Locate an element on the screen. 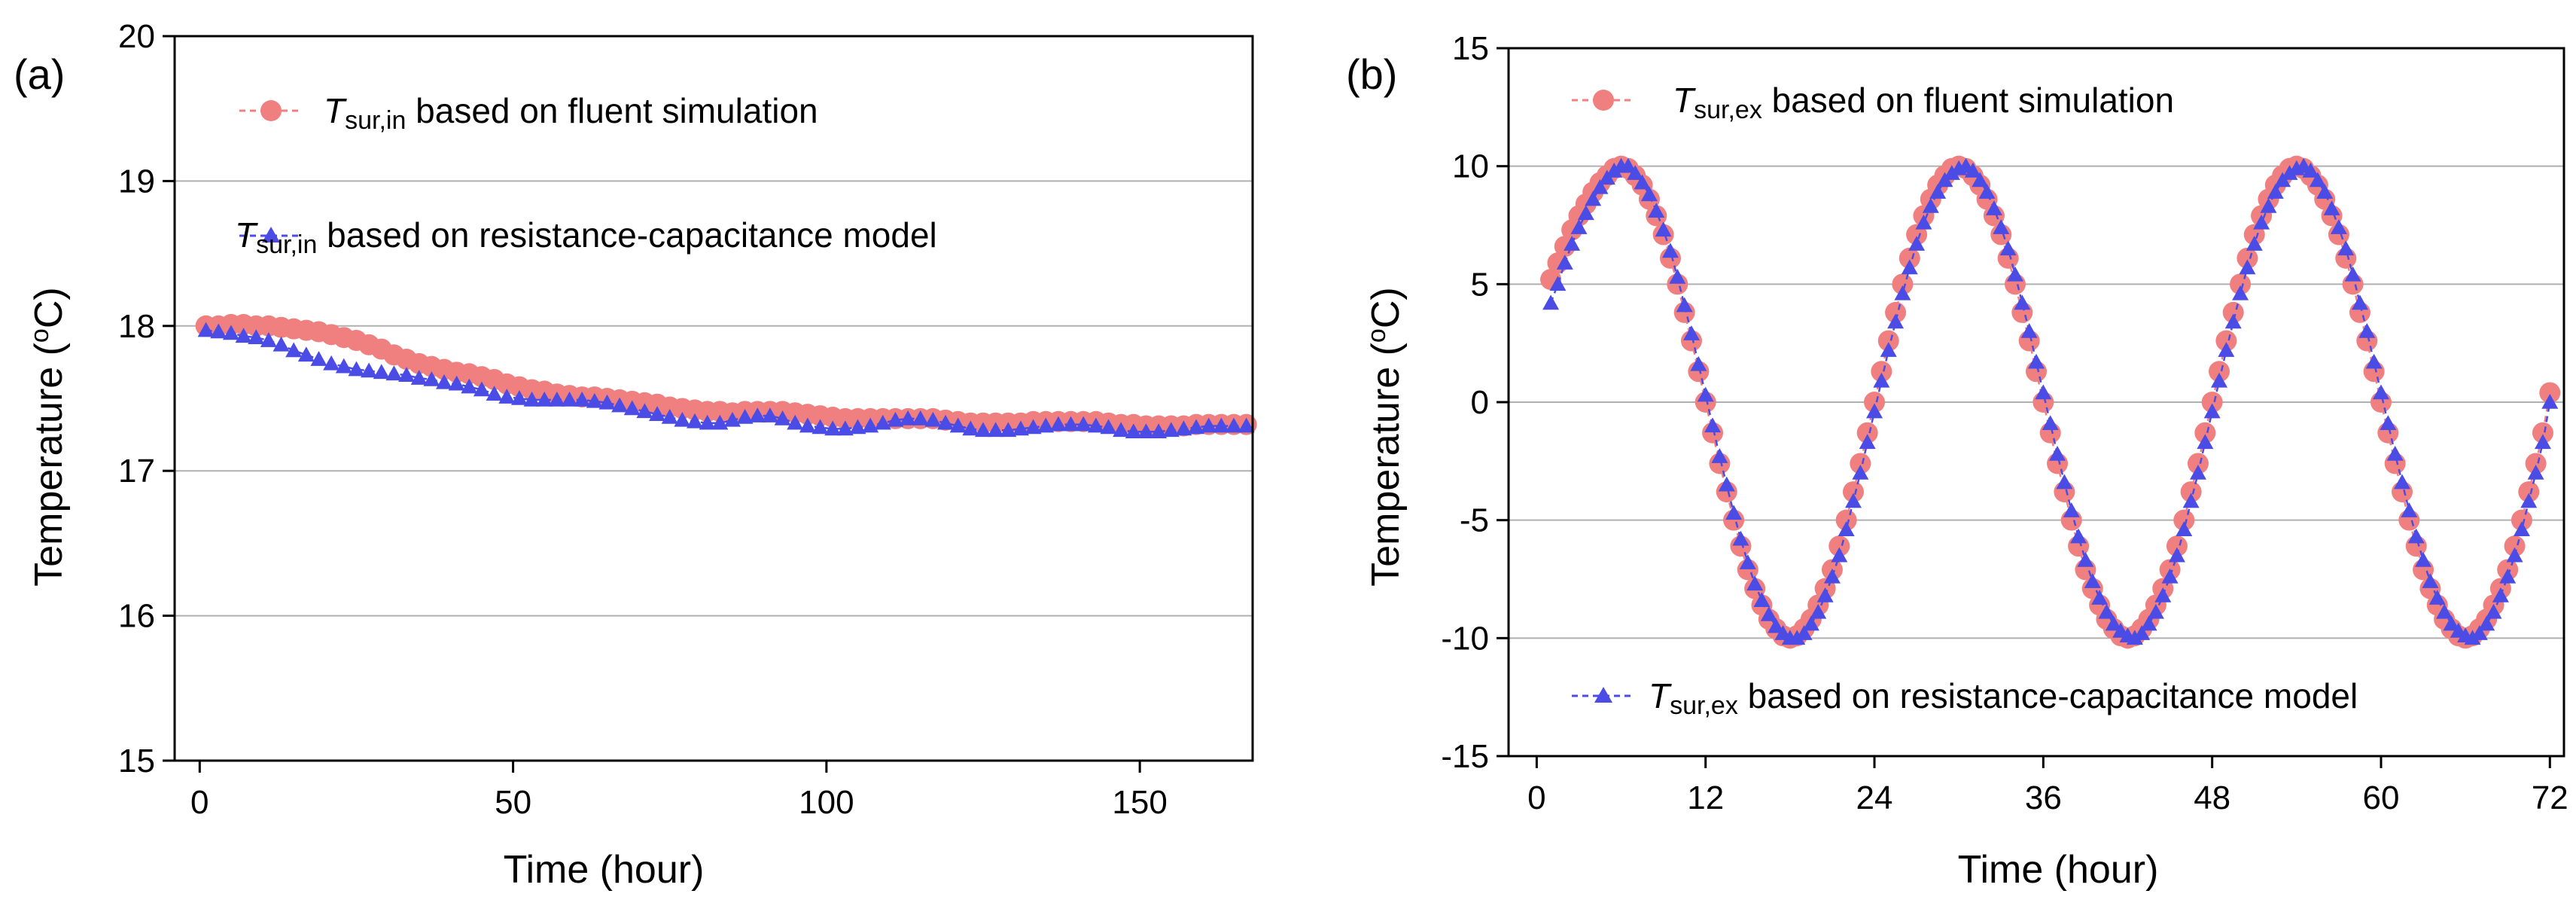 Image resolution: width=2576 pixels, height=912 pixels. legend-entry-text: Tsur,in based on fluent simulation is located at coordinates (571, 113).